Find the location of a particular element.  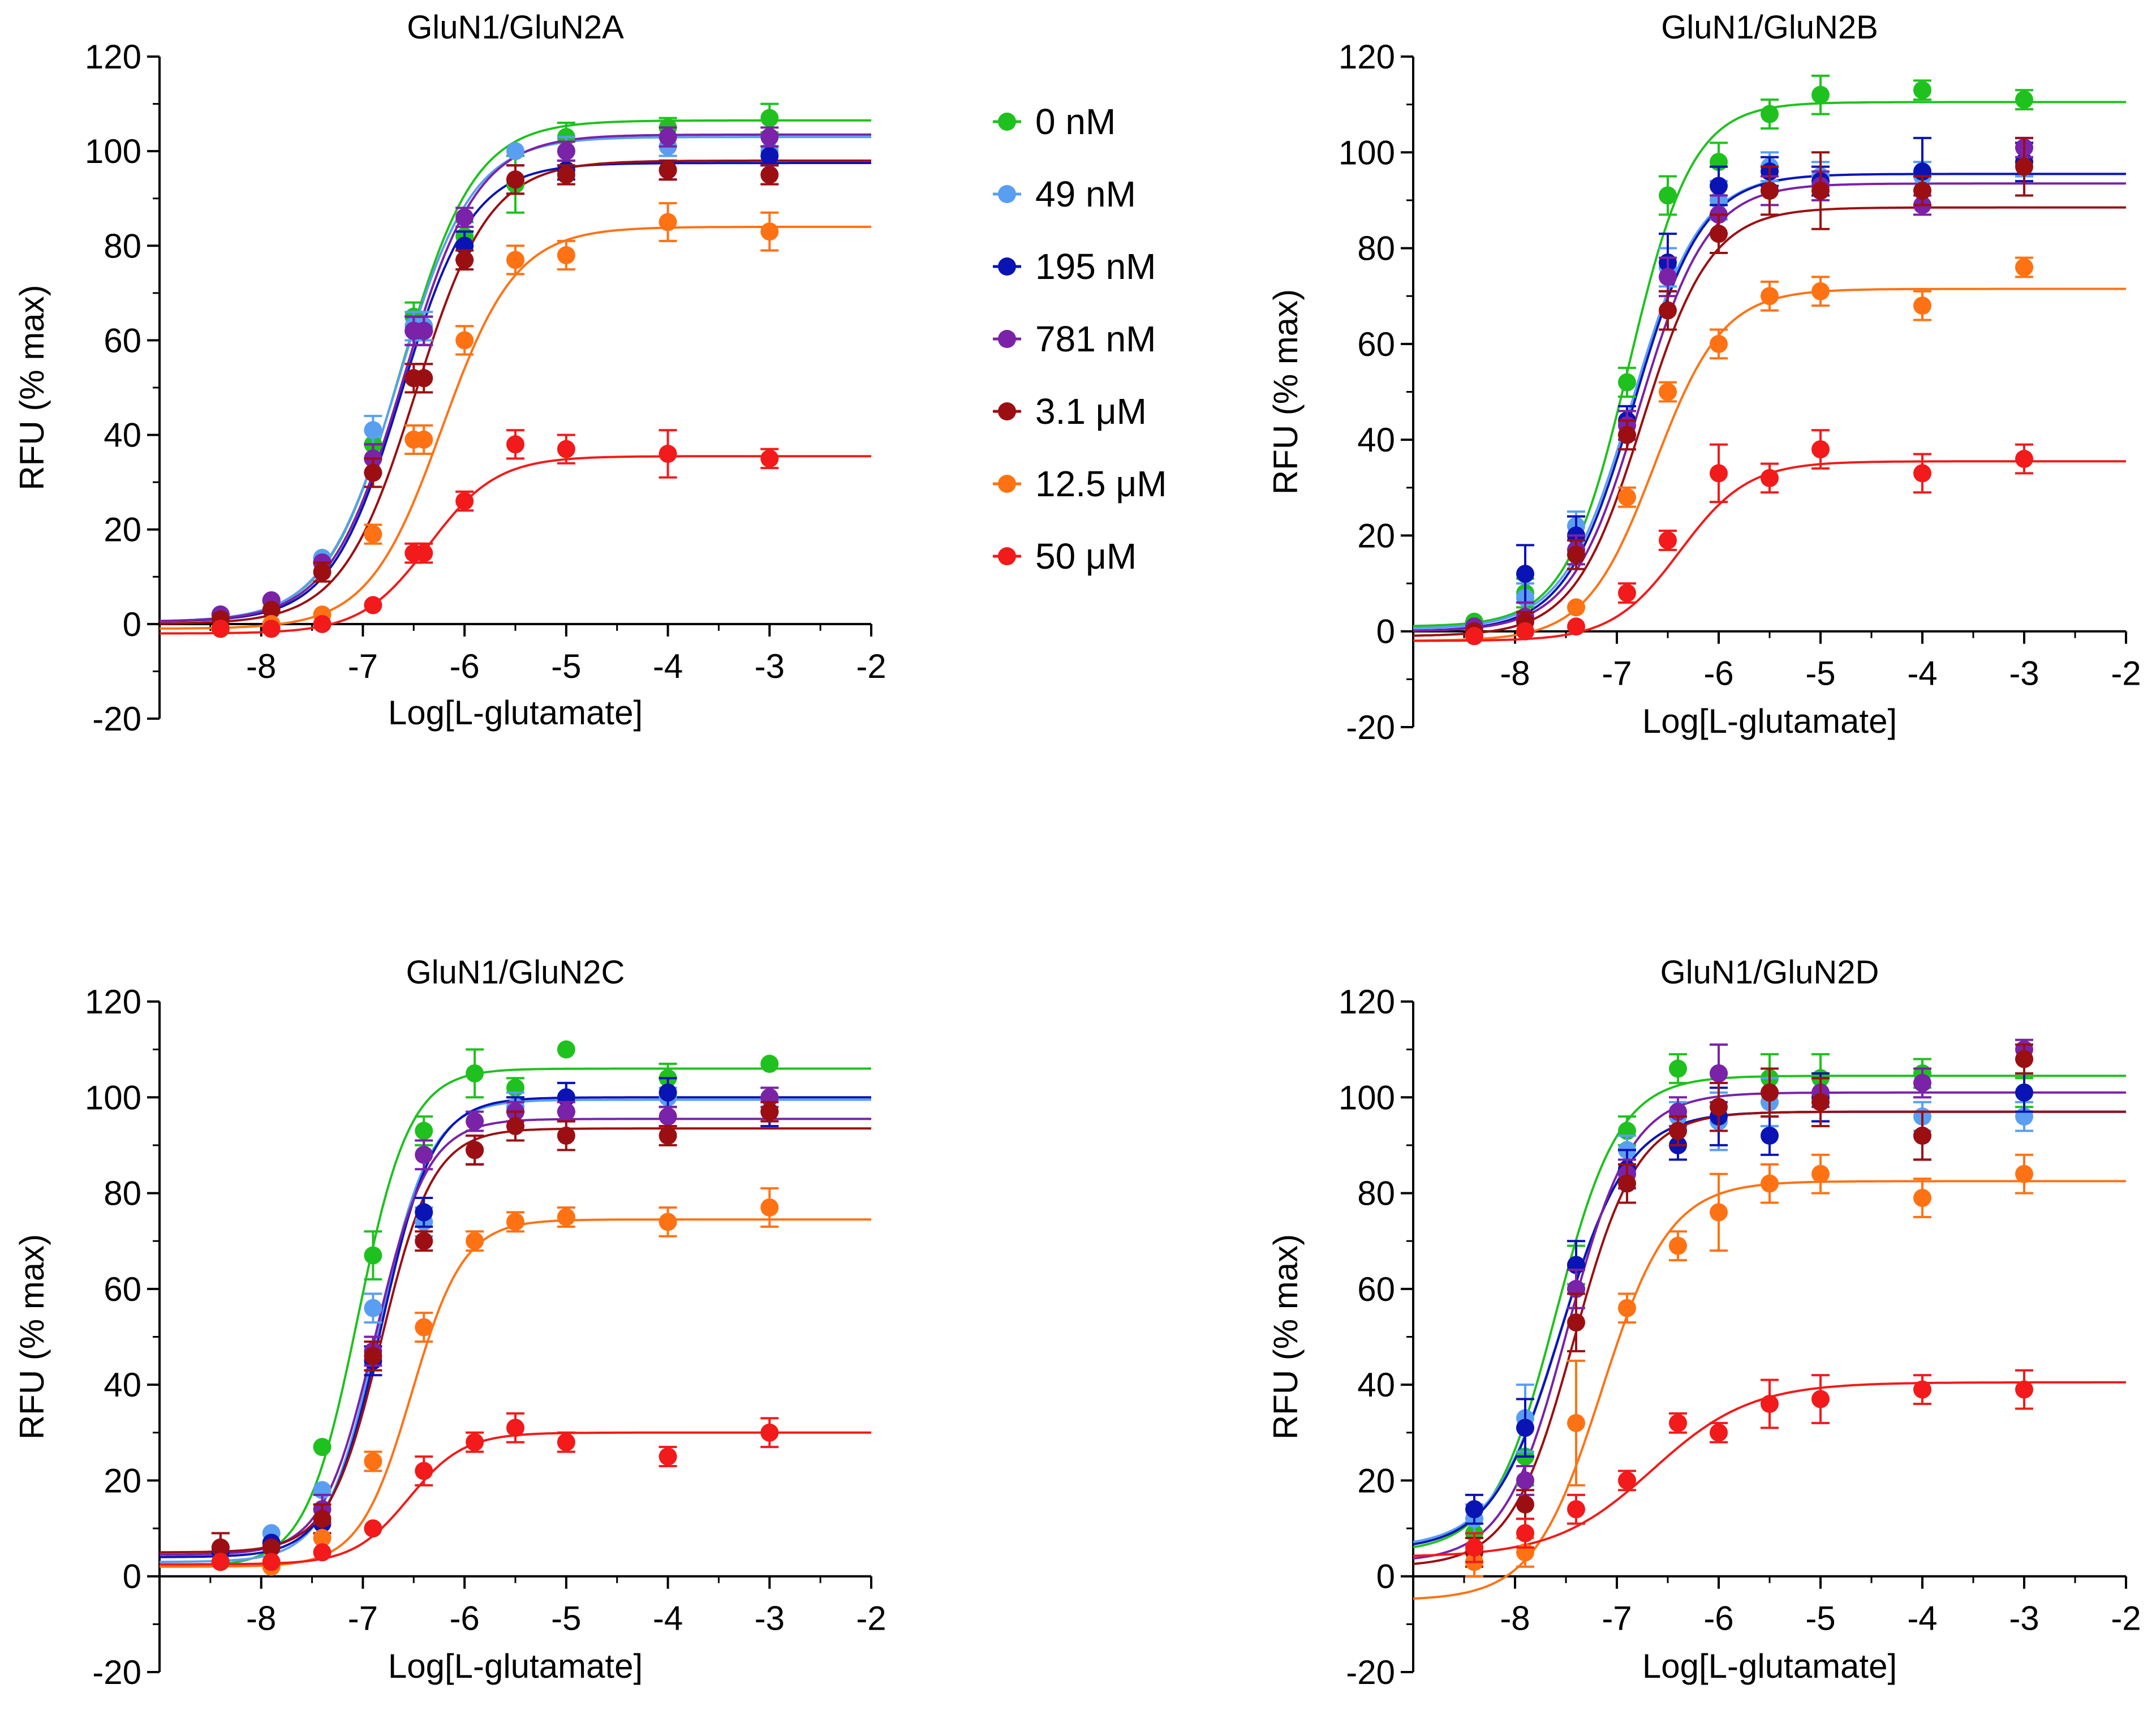

legend-label: 3.1 μM is located at coordinates (1091, 412).